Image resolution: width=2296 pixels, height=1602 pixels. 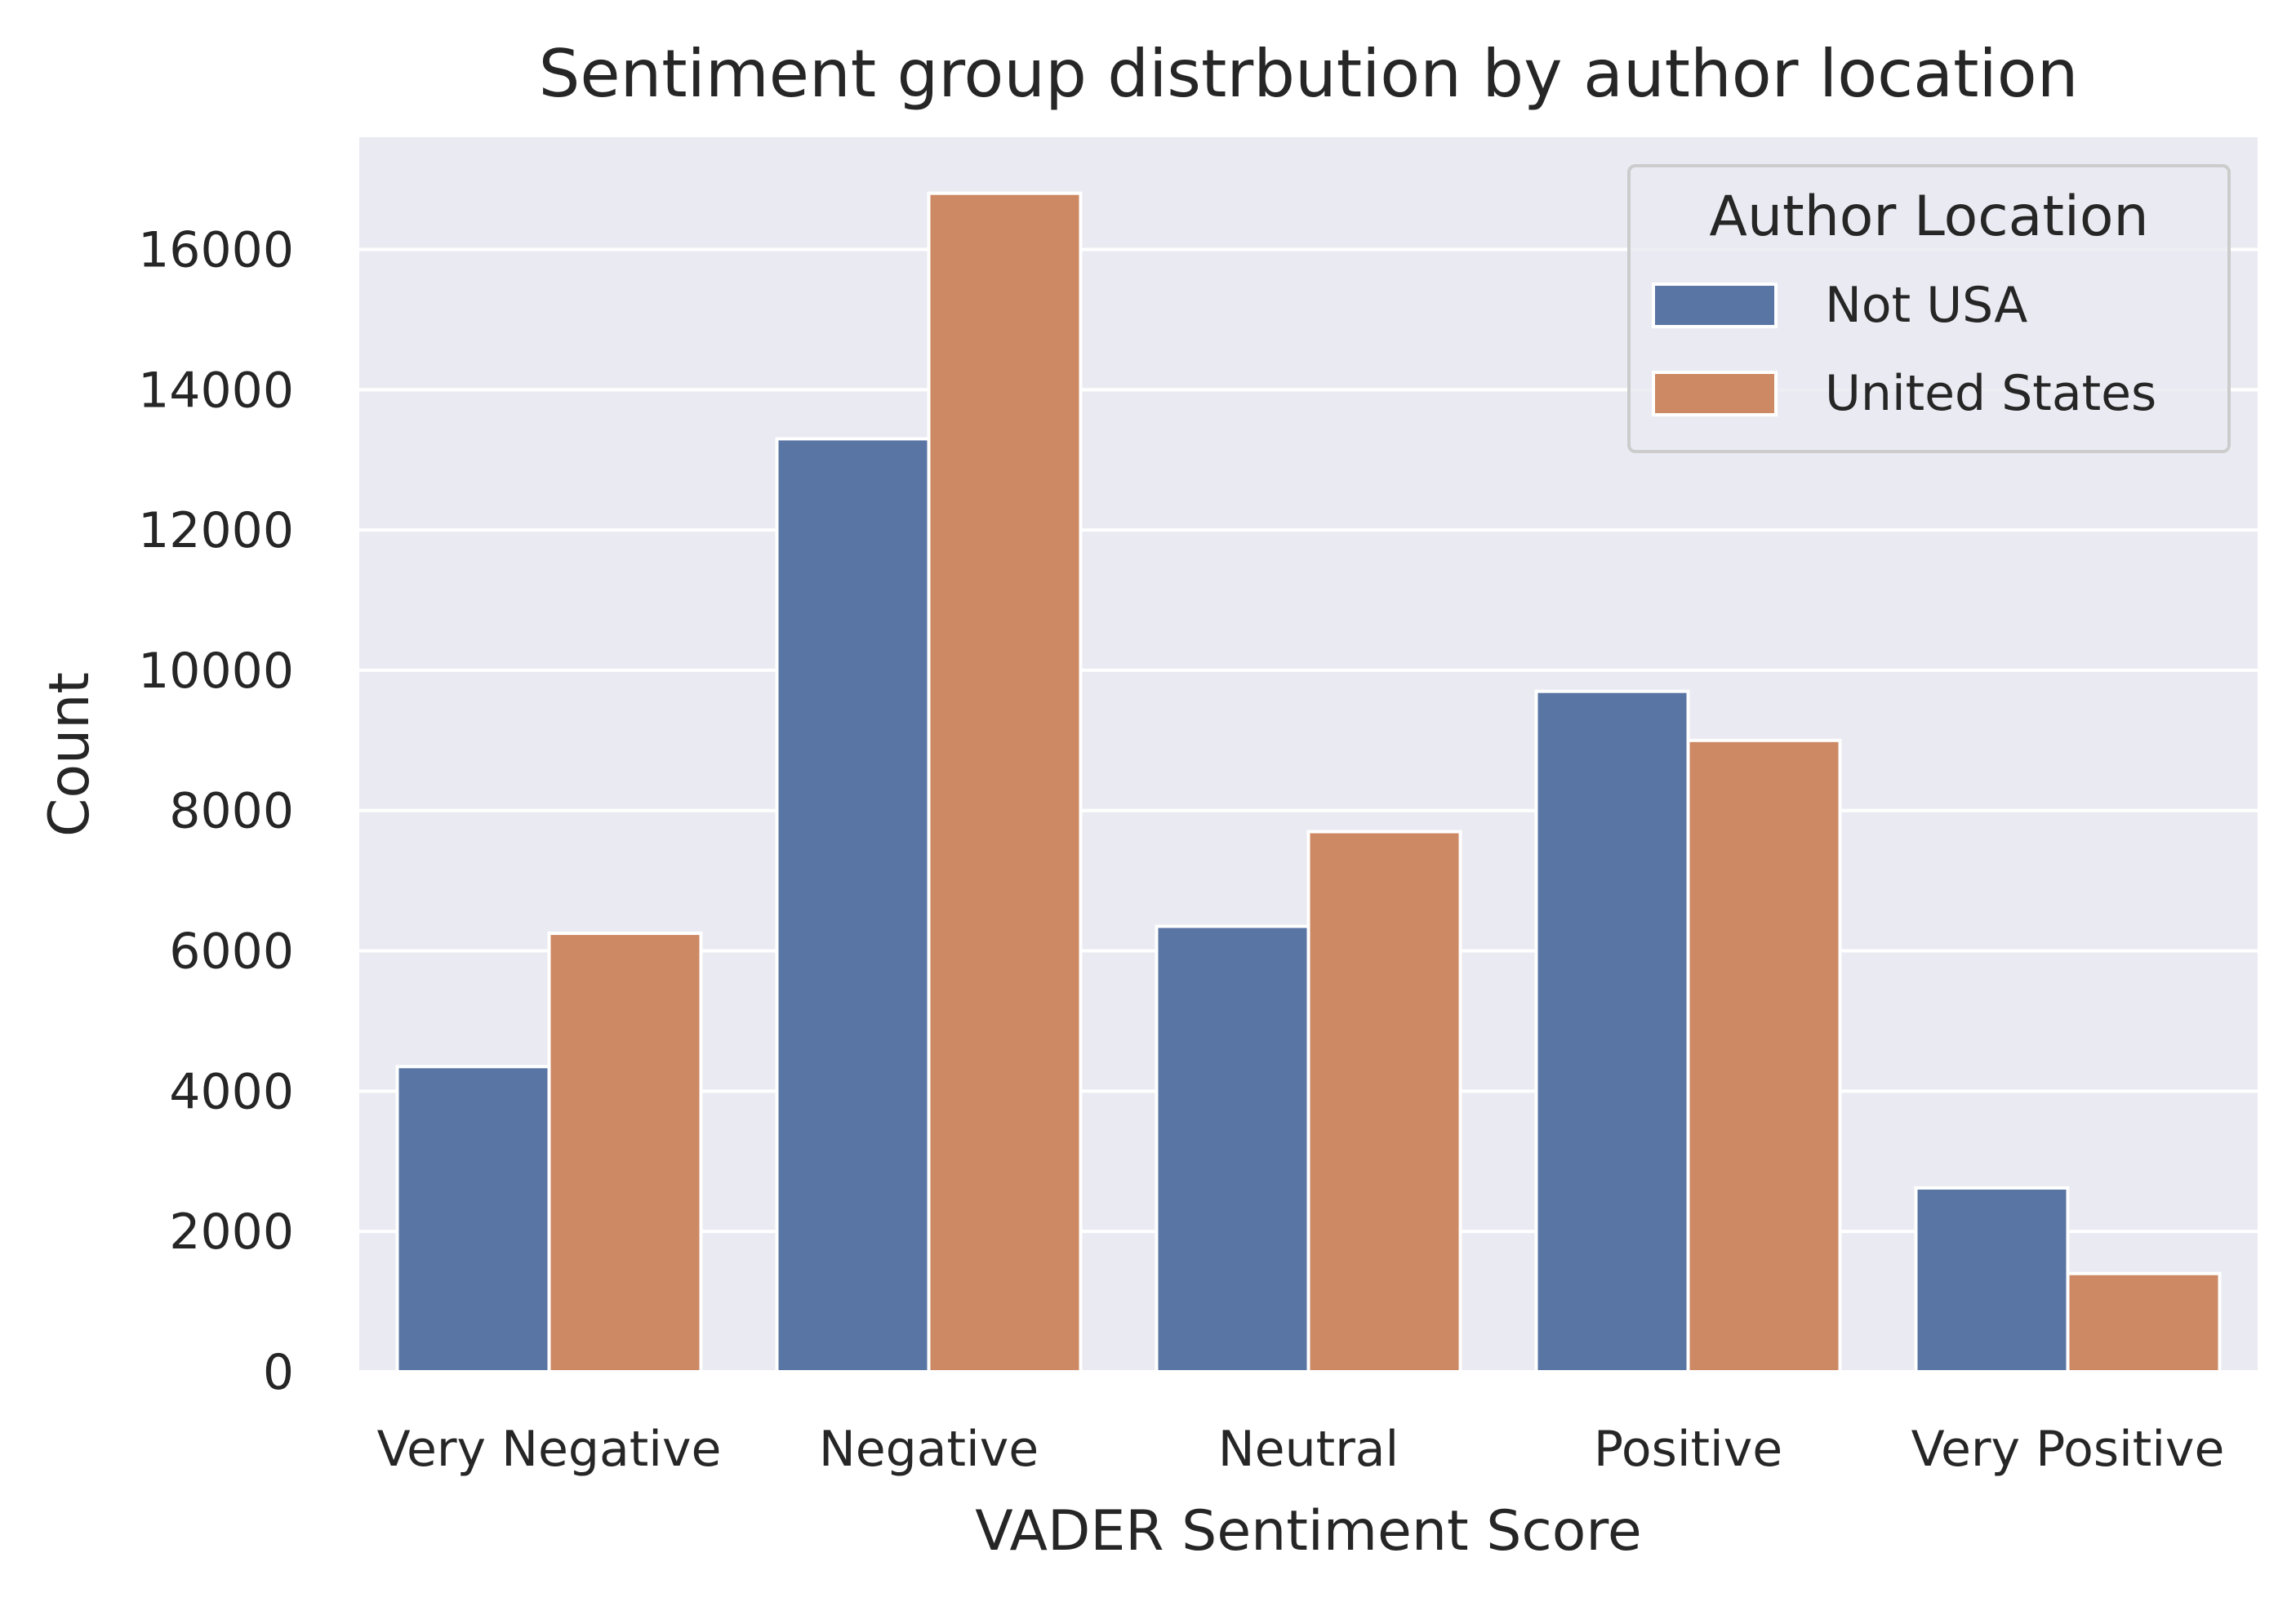 I want to click on legend: Author Location Not USA United States, so click(x=1929, y=308).